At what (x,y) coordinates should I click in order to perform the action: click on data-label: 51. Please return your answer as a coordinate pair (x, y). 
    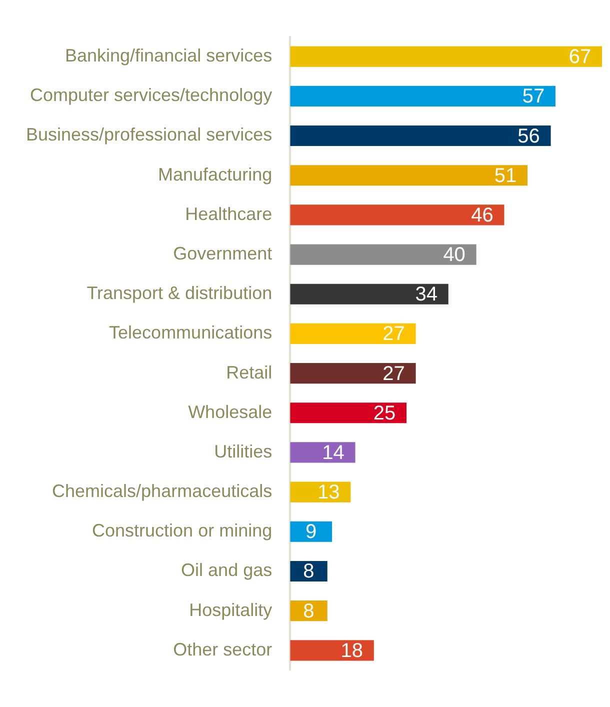
    Looking at the image, I should click on (505, 175).